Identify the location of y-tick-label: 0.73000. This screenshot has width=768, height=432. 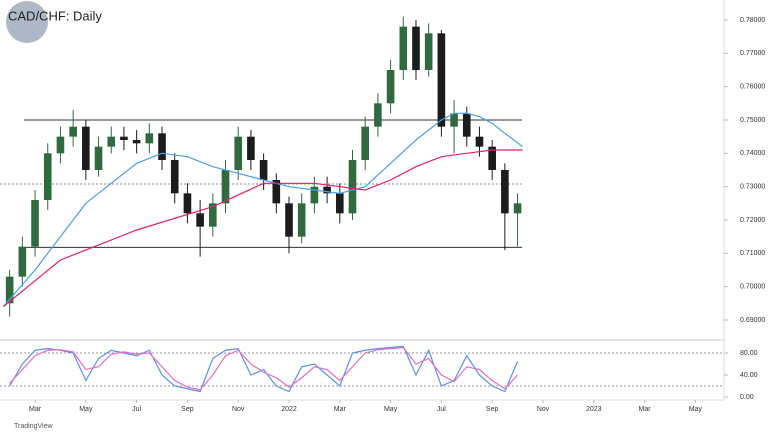
(752, 187).